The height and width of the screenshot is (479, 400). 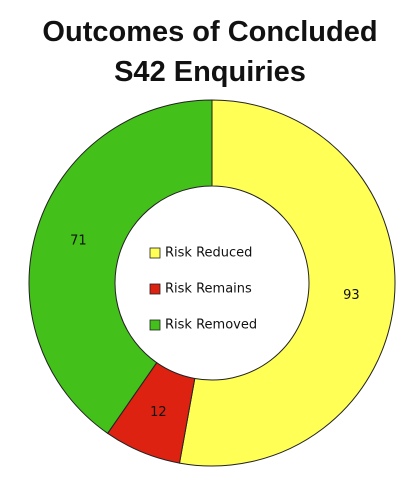 What do you see at coordinates (158, 412) in the screenshot?
I see `data-label: 12` at bounding box center [158, 412].